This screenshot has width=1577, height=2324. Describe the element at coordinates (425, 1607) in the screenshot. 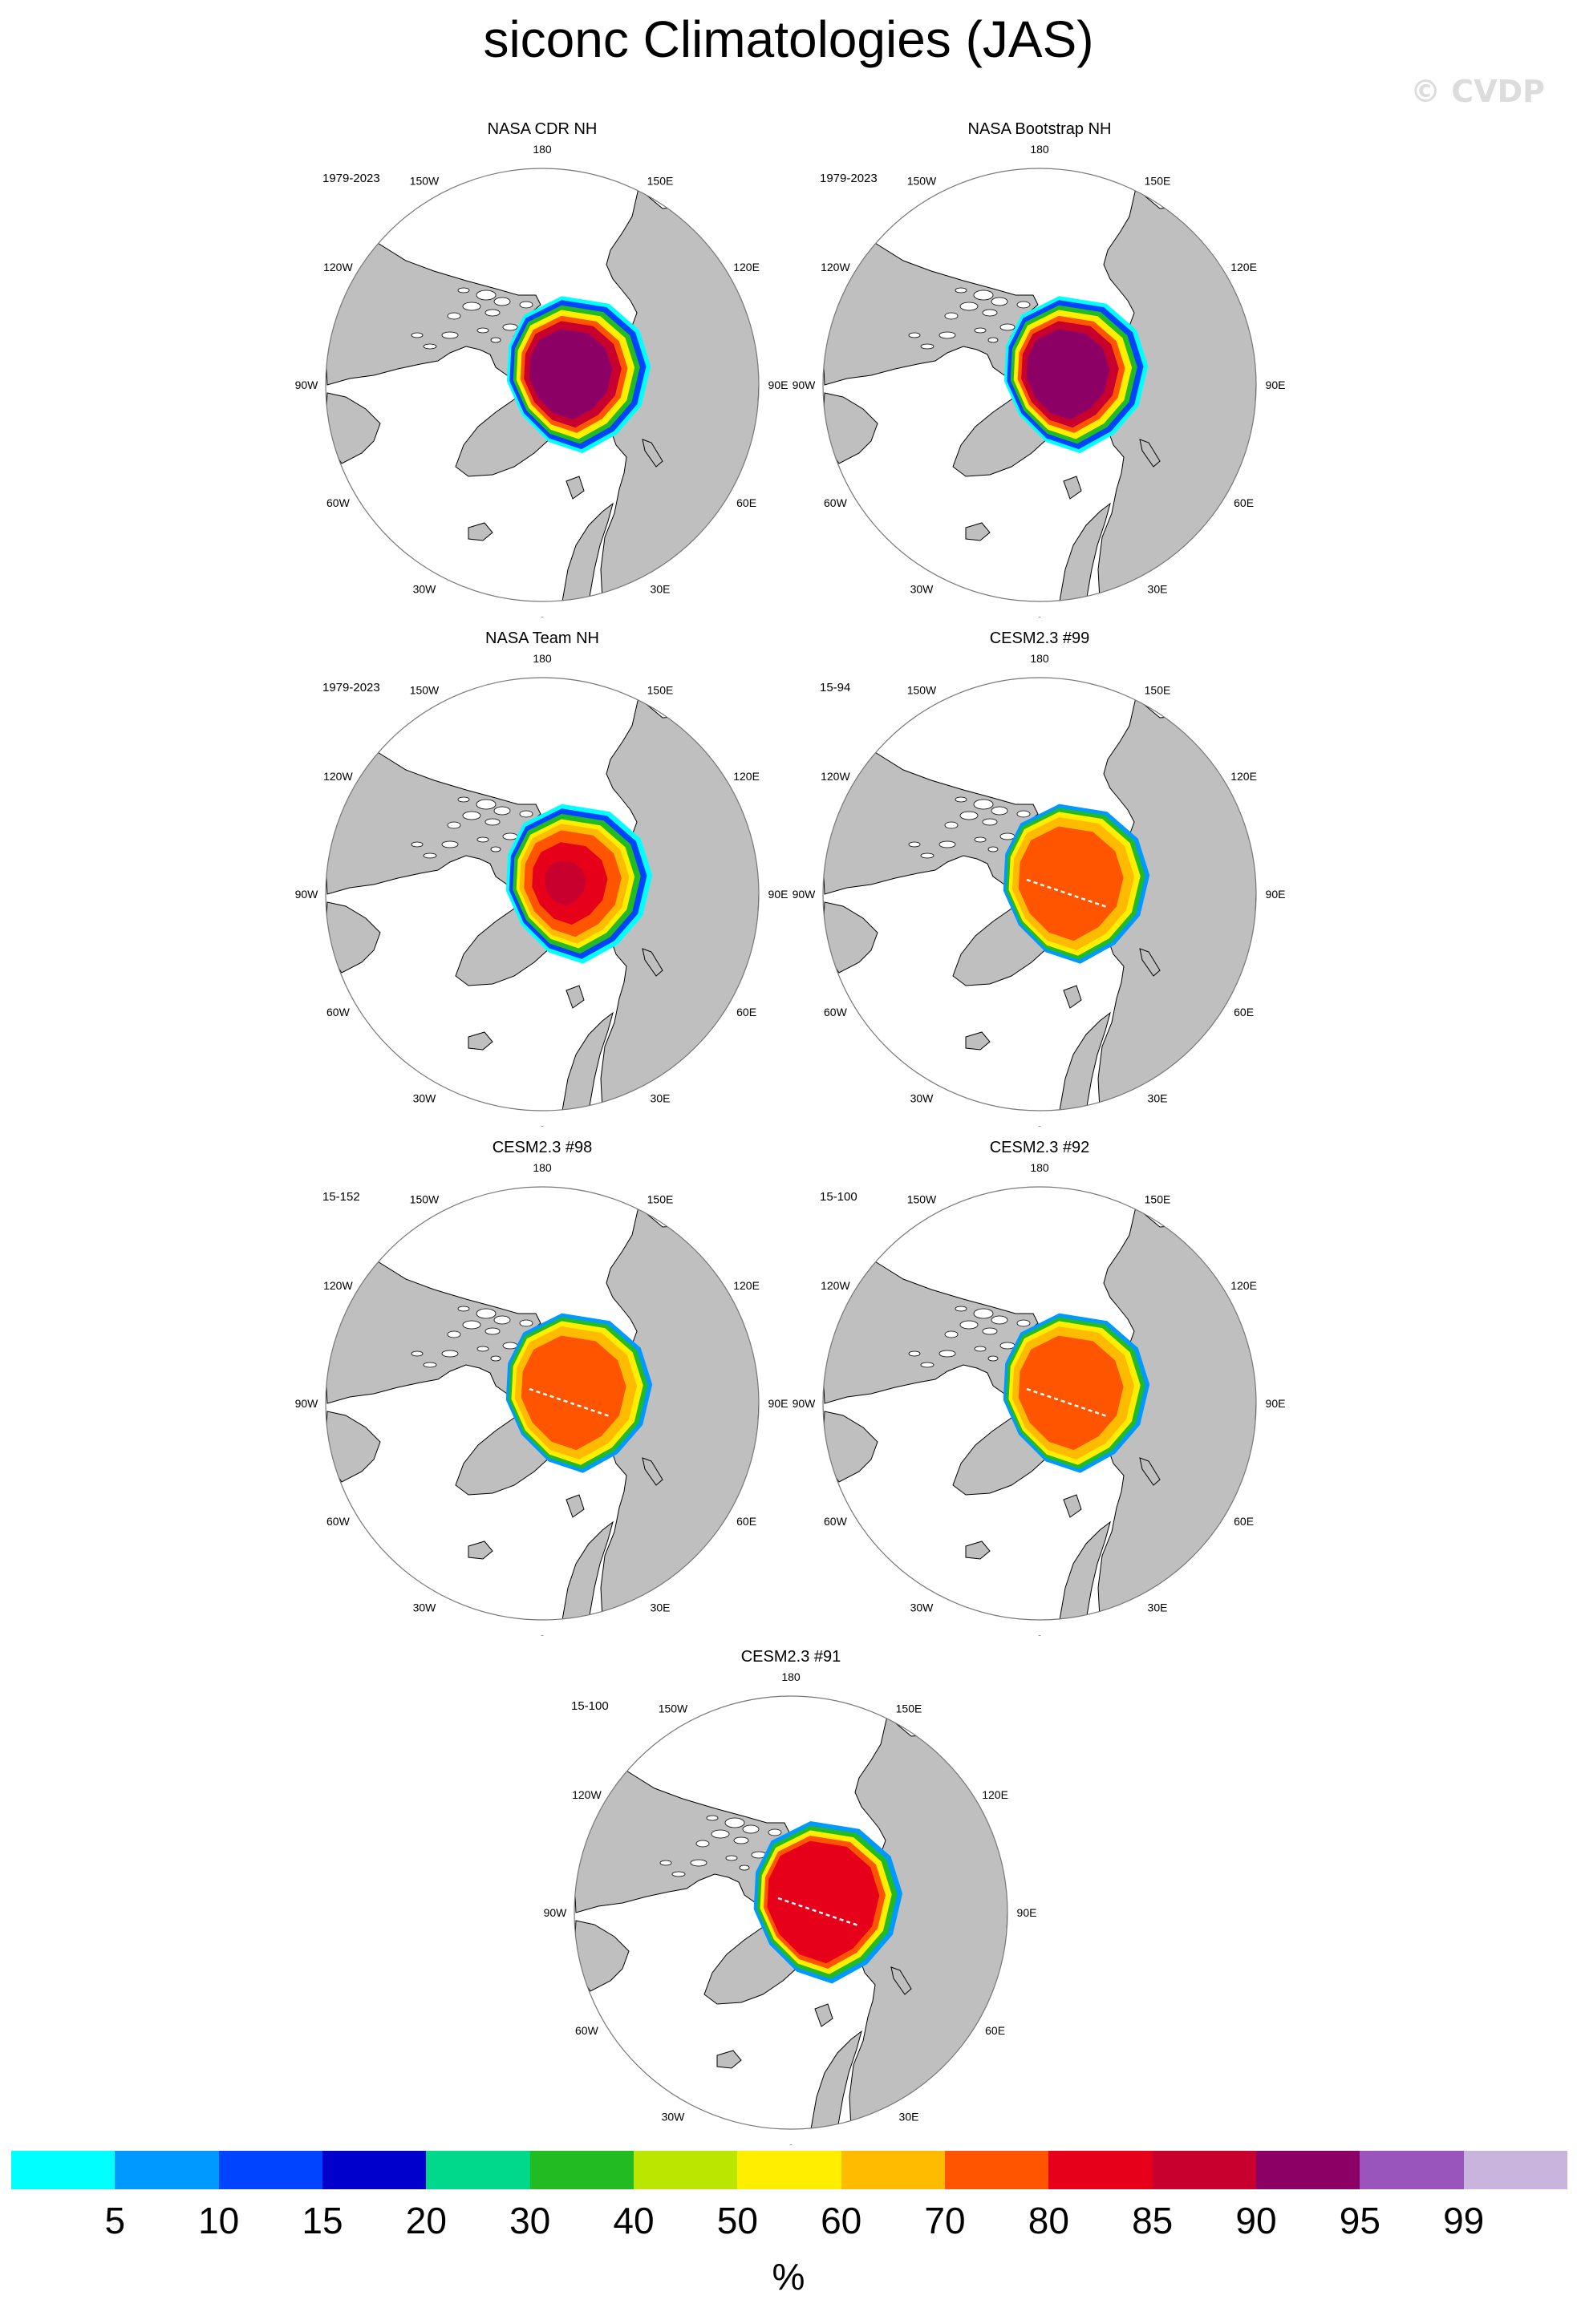

I see `longitude-label: 30W` at that location.